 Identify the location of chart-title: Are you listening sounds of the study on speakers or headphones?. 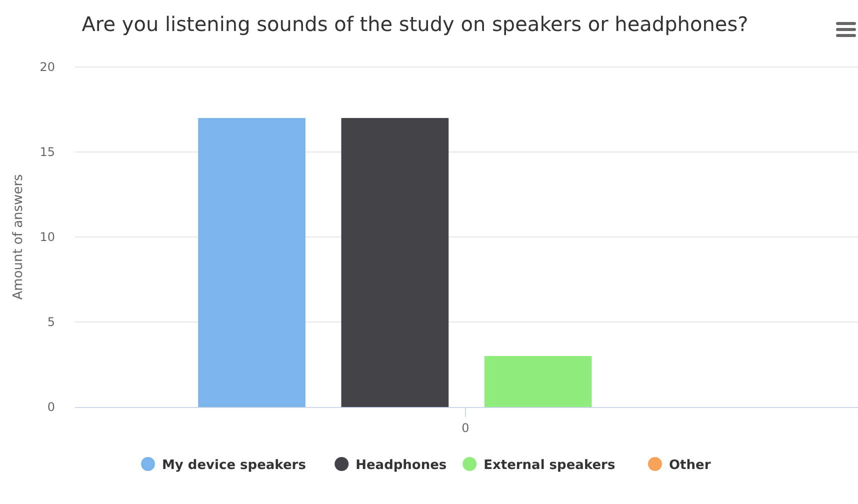
(415, 24).